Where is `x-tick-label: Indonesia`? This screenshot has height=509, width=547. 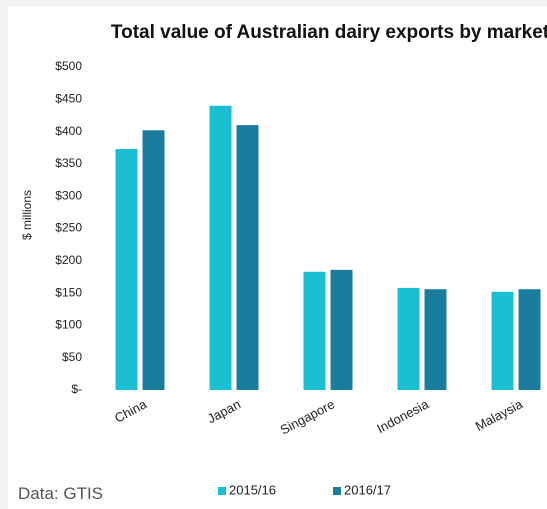
x-tick-label: Indonesia is located at coordinates (403, 416).